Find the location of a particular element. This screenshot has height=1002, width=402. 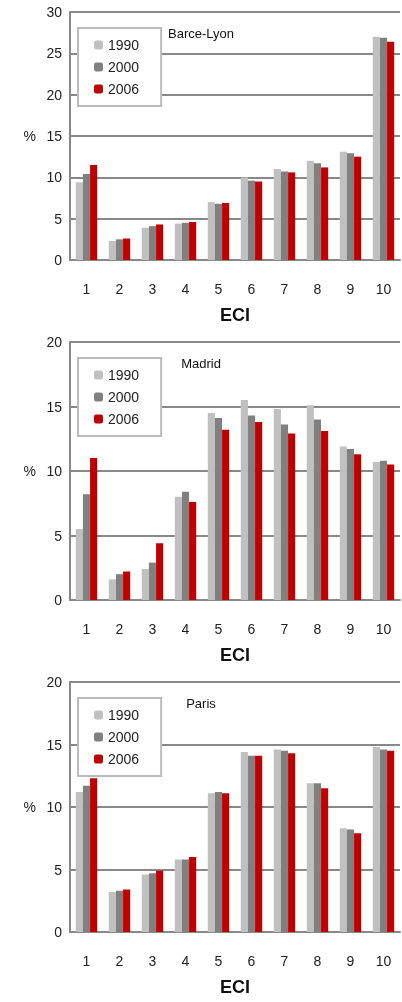

text: Paris is located at coordinates (201, 703).